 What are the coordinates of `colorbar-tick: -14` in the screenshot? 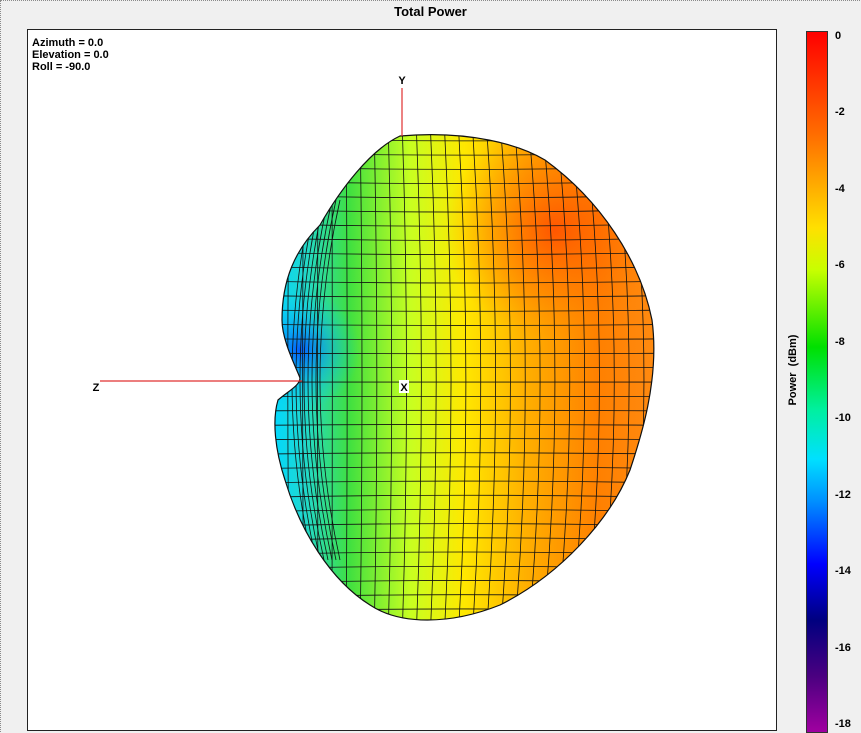 It's located at (843, 571).